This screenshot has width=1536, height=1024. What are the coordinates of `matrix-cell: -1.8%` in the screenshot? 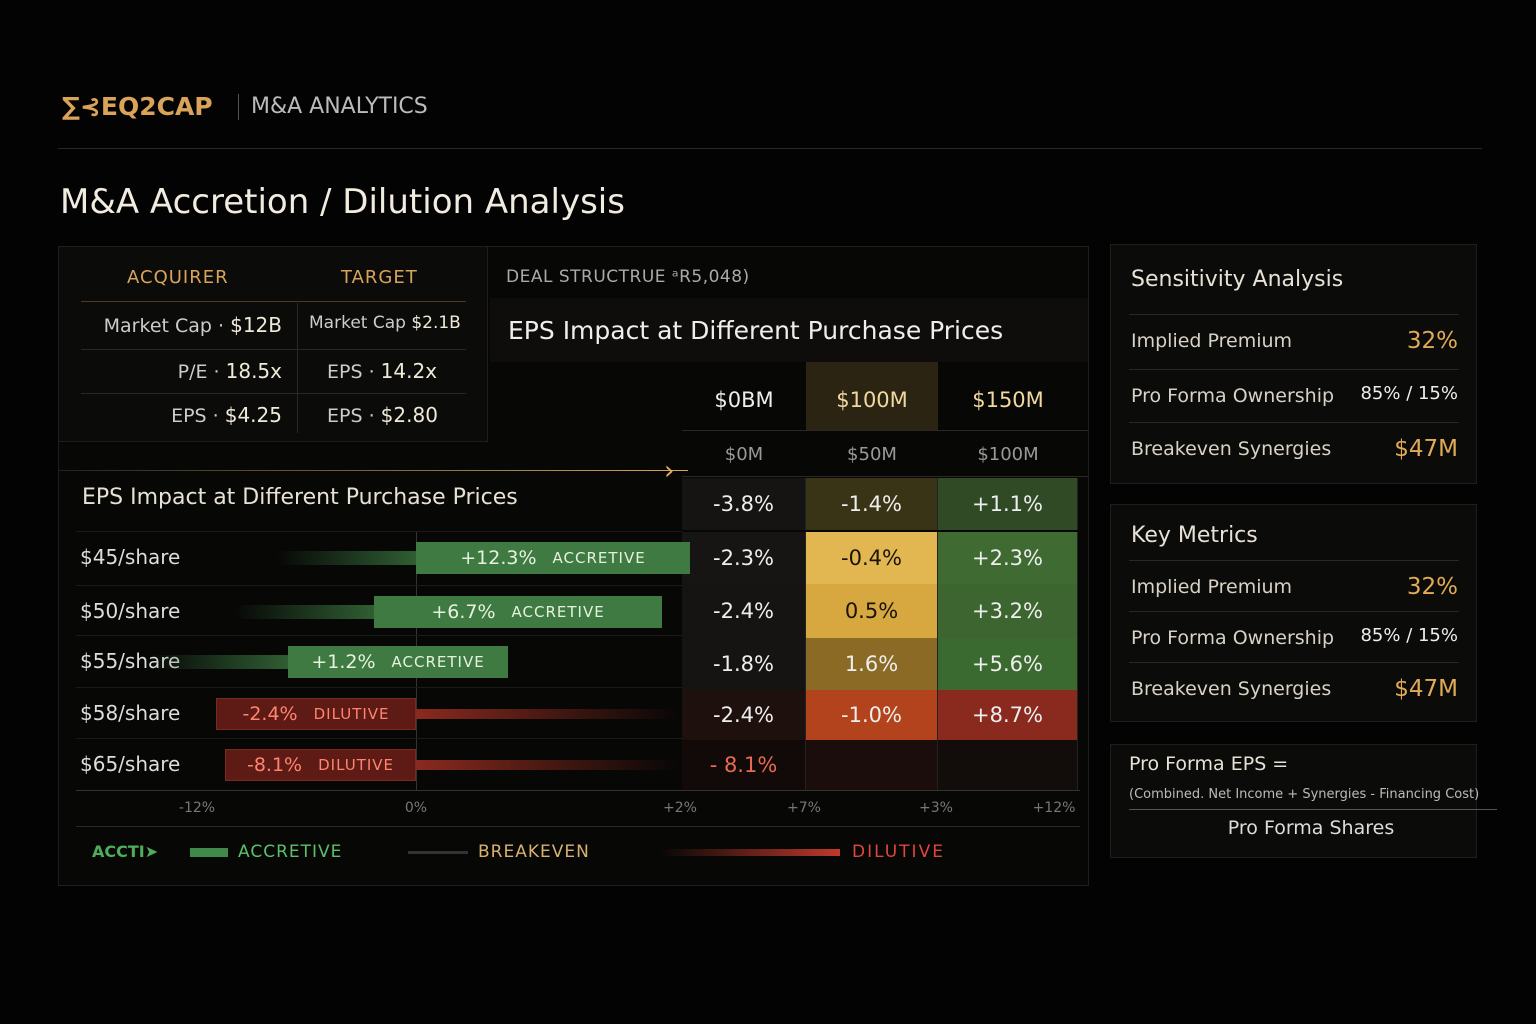 It's located at (744, 664).